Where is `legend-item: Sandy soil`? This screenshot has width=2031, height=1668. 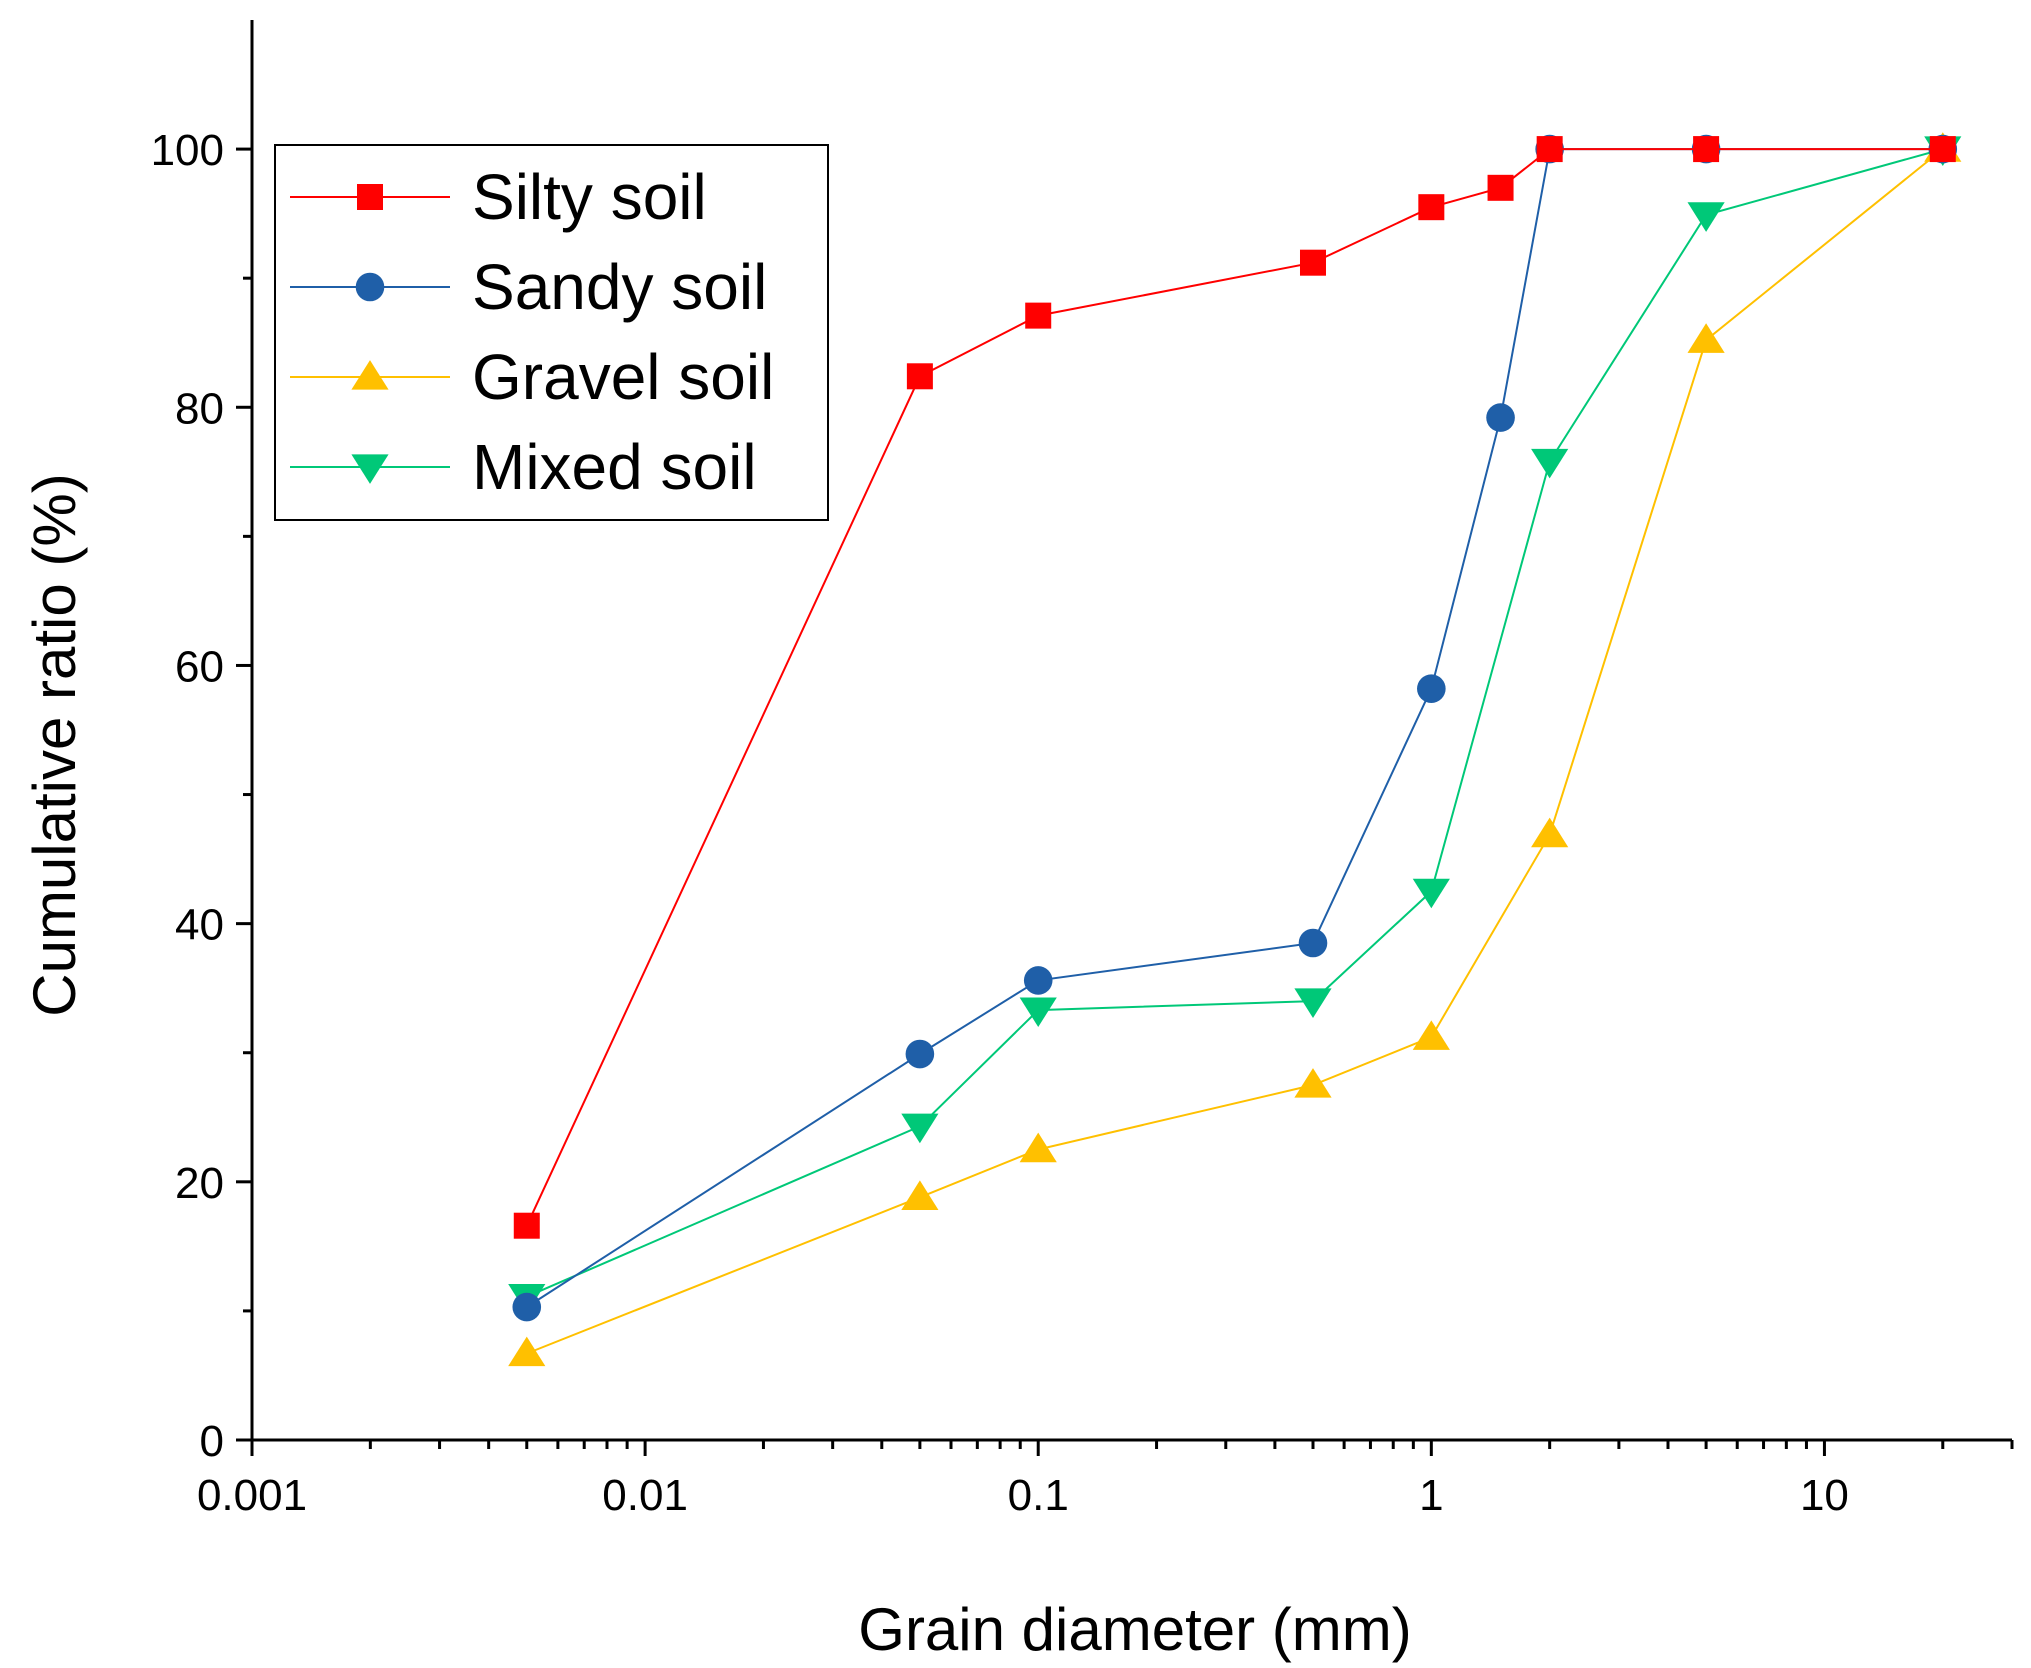 legend-item: Sandy soil is located at coordinates (528, 287).